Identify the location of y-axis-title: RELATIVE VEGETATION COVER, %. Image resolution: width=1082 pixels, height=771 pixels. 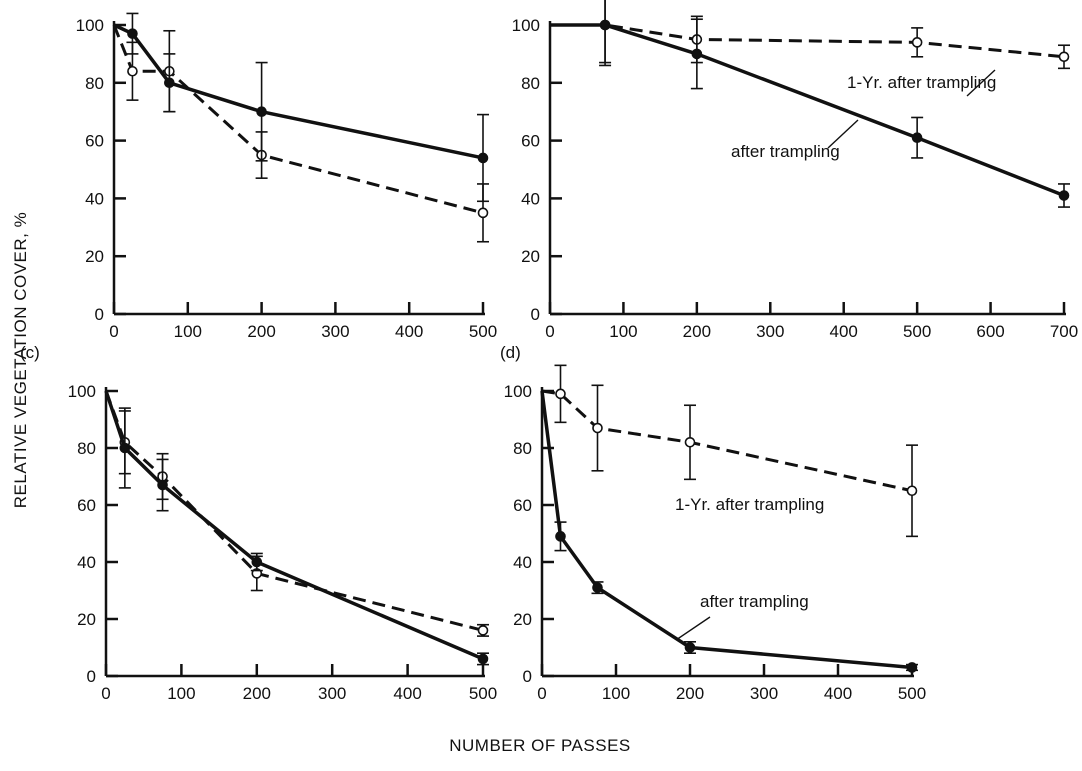
(20, 360).